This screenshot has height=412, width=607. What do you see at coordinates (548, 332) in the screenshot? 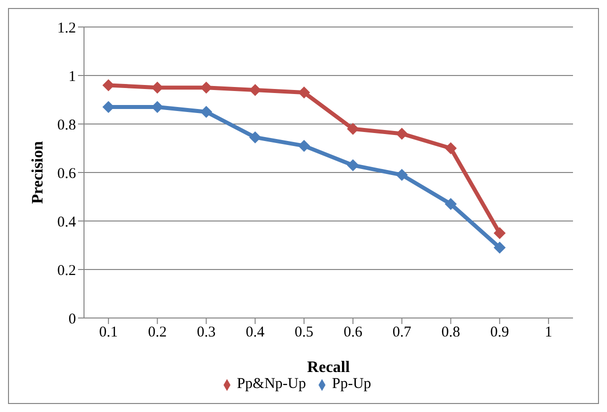
I see `x-tick-label: 1` at bounding box center [548, 332].